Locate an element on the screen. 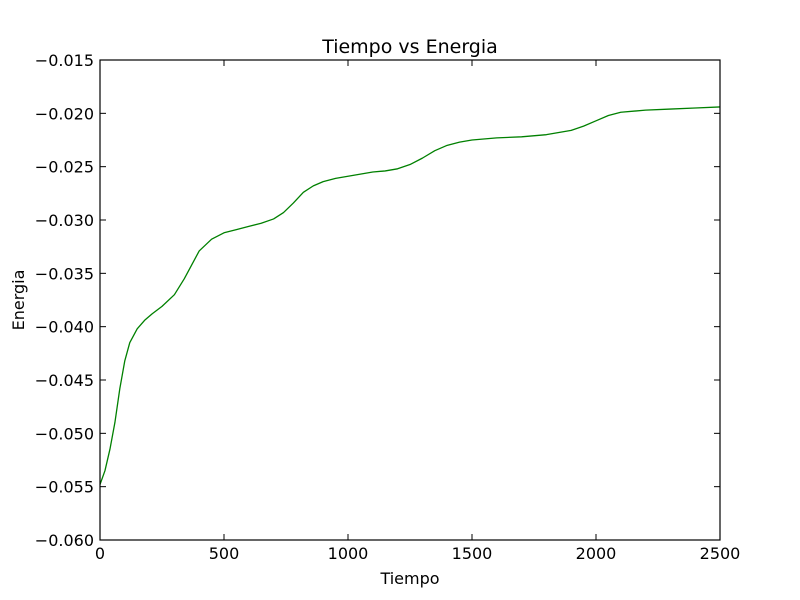 The height and width of the screenshot is (600, 800). y-tick-label: −0.015 is located at coordinates (64, 60).